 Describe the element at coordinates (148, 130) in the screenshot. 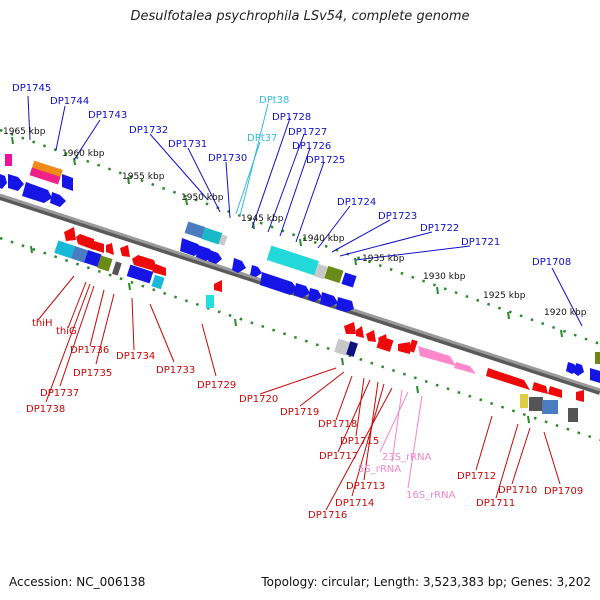

I see `gene-label: DP1732` at that location.